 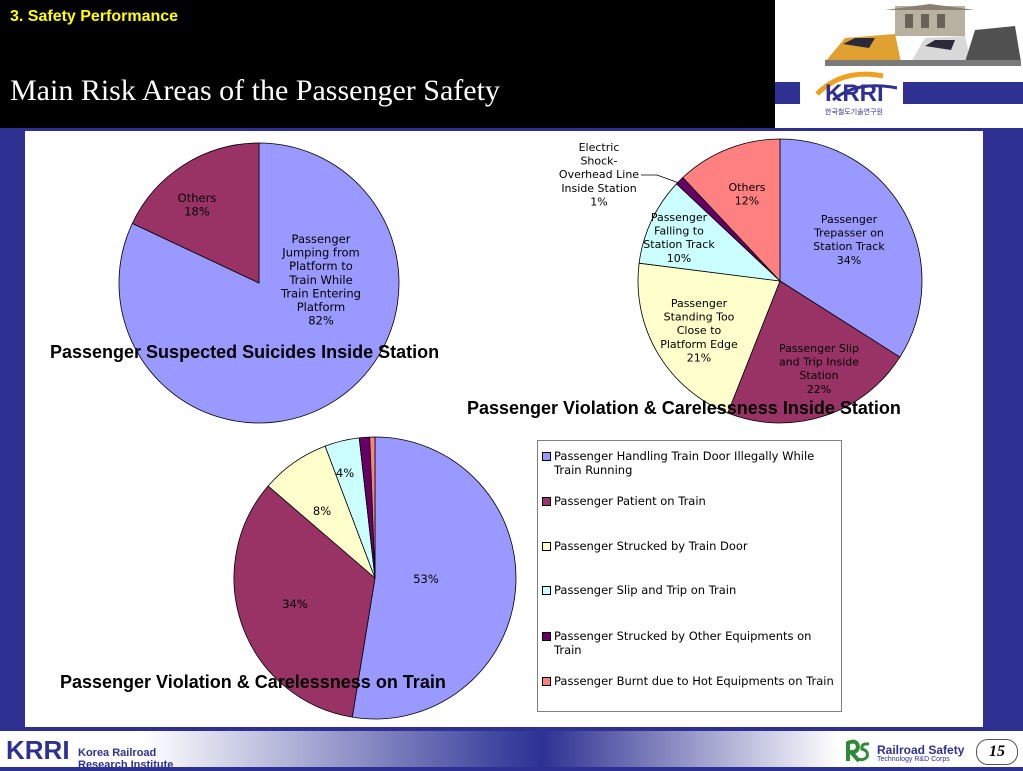 I want to click on pie-slice-label: Others 18%, so click(x=197, y=205).